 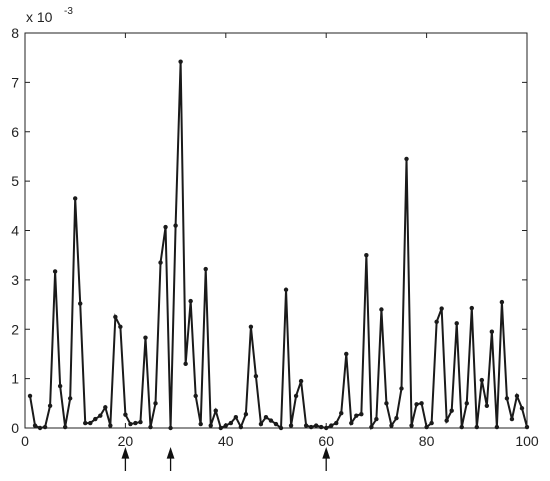 What do you see at coordinates (15, 280) in the screenshot?
I see `y-tick-label: 3` at bounding box center [15, 280].